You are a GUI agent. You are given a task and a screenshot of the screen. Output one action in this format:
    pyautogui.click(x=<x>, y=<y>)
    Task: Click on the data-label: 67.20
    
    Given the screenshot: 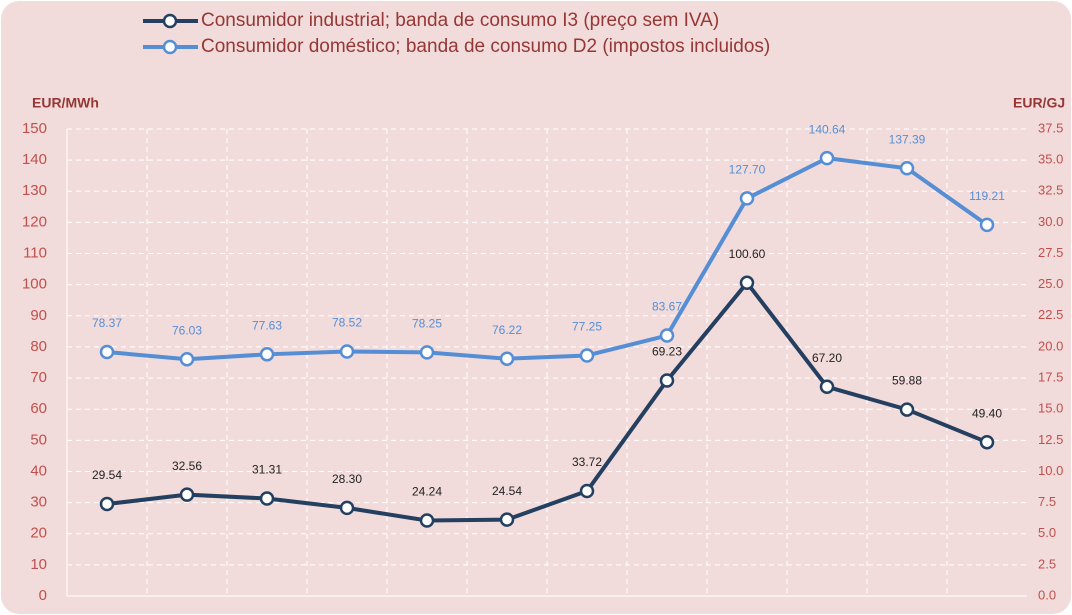 What is the action you would take?
    pyautogui.click(x=827, y=358)
    